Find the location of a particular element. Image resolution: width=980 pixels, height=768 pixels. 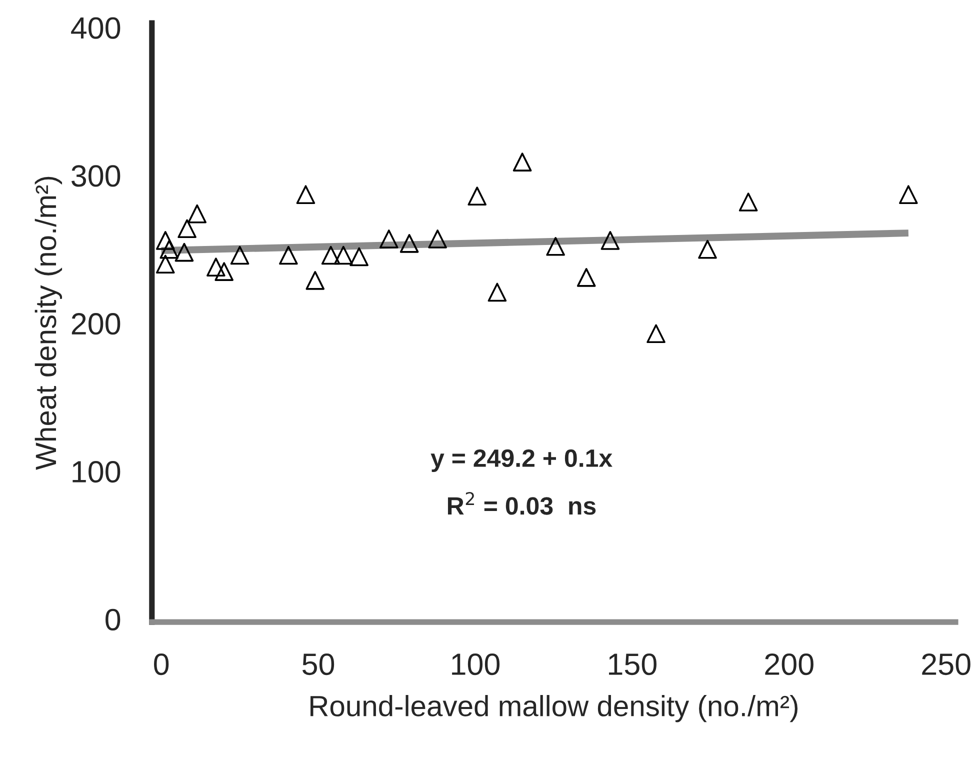

y-axis-title: Wheat density (no./m²) is located at coordinates (48, 323).